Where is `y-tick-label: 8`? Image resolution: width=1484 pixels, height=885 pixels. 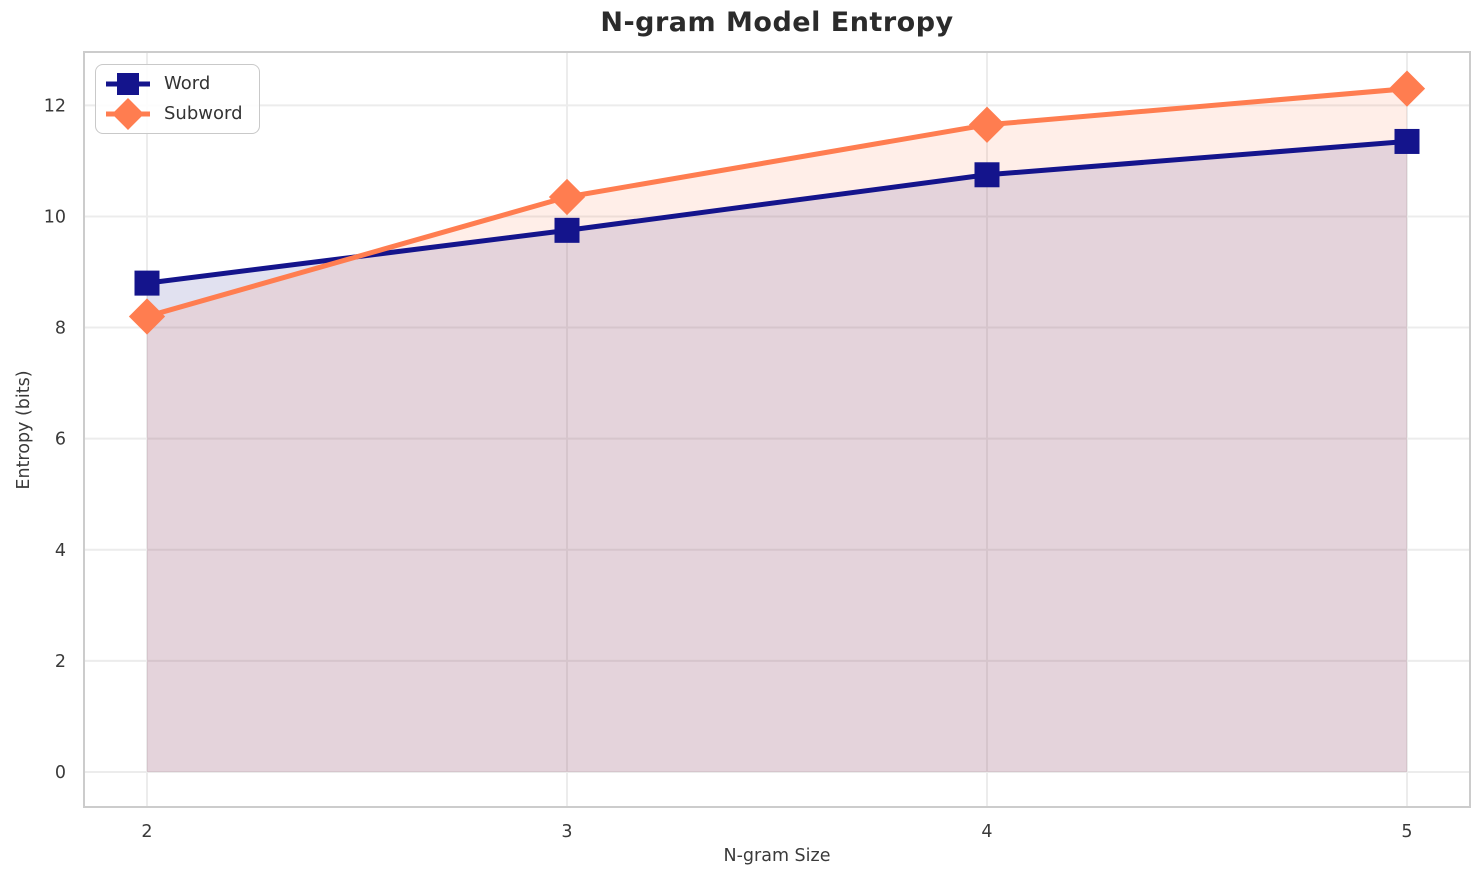
y-tick-label: 8 is located at coordinates (60, 329).